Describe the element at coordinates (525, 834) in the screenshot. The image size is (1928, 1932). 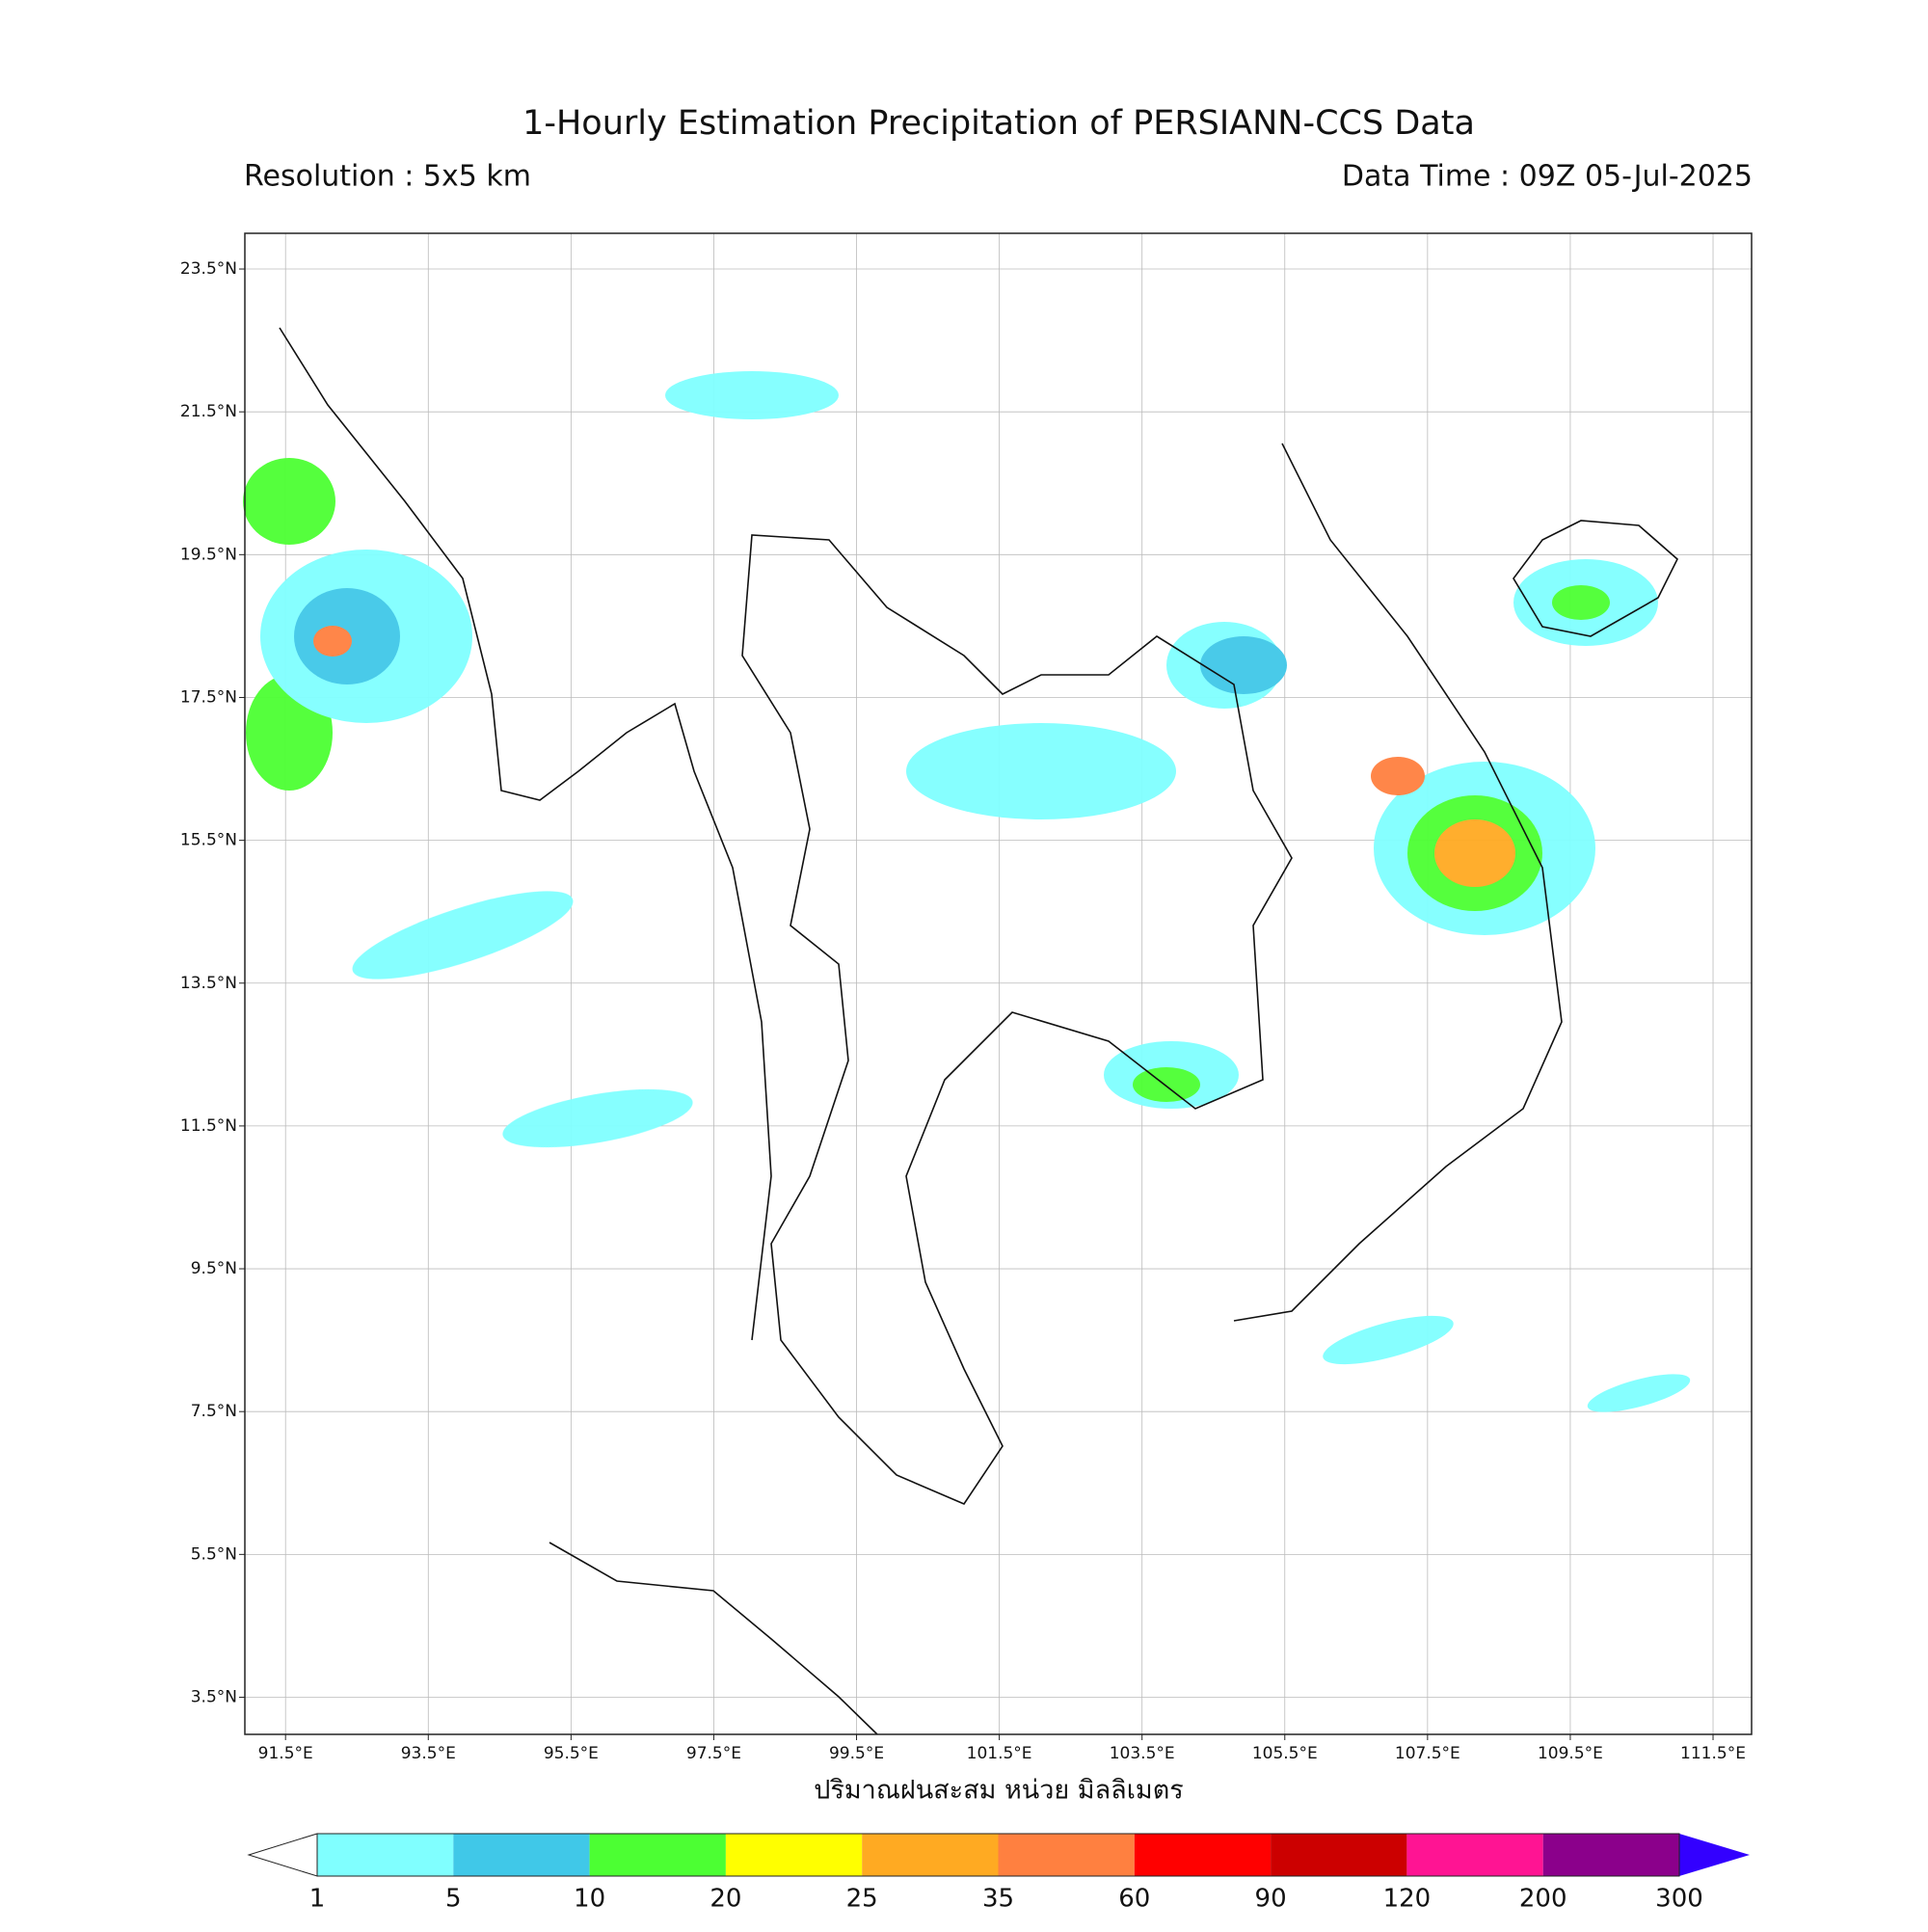
I see `myanmar-coast` at that location.